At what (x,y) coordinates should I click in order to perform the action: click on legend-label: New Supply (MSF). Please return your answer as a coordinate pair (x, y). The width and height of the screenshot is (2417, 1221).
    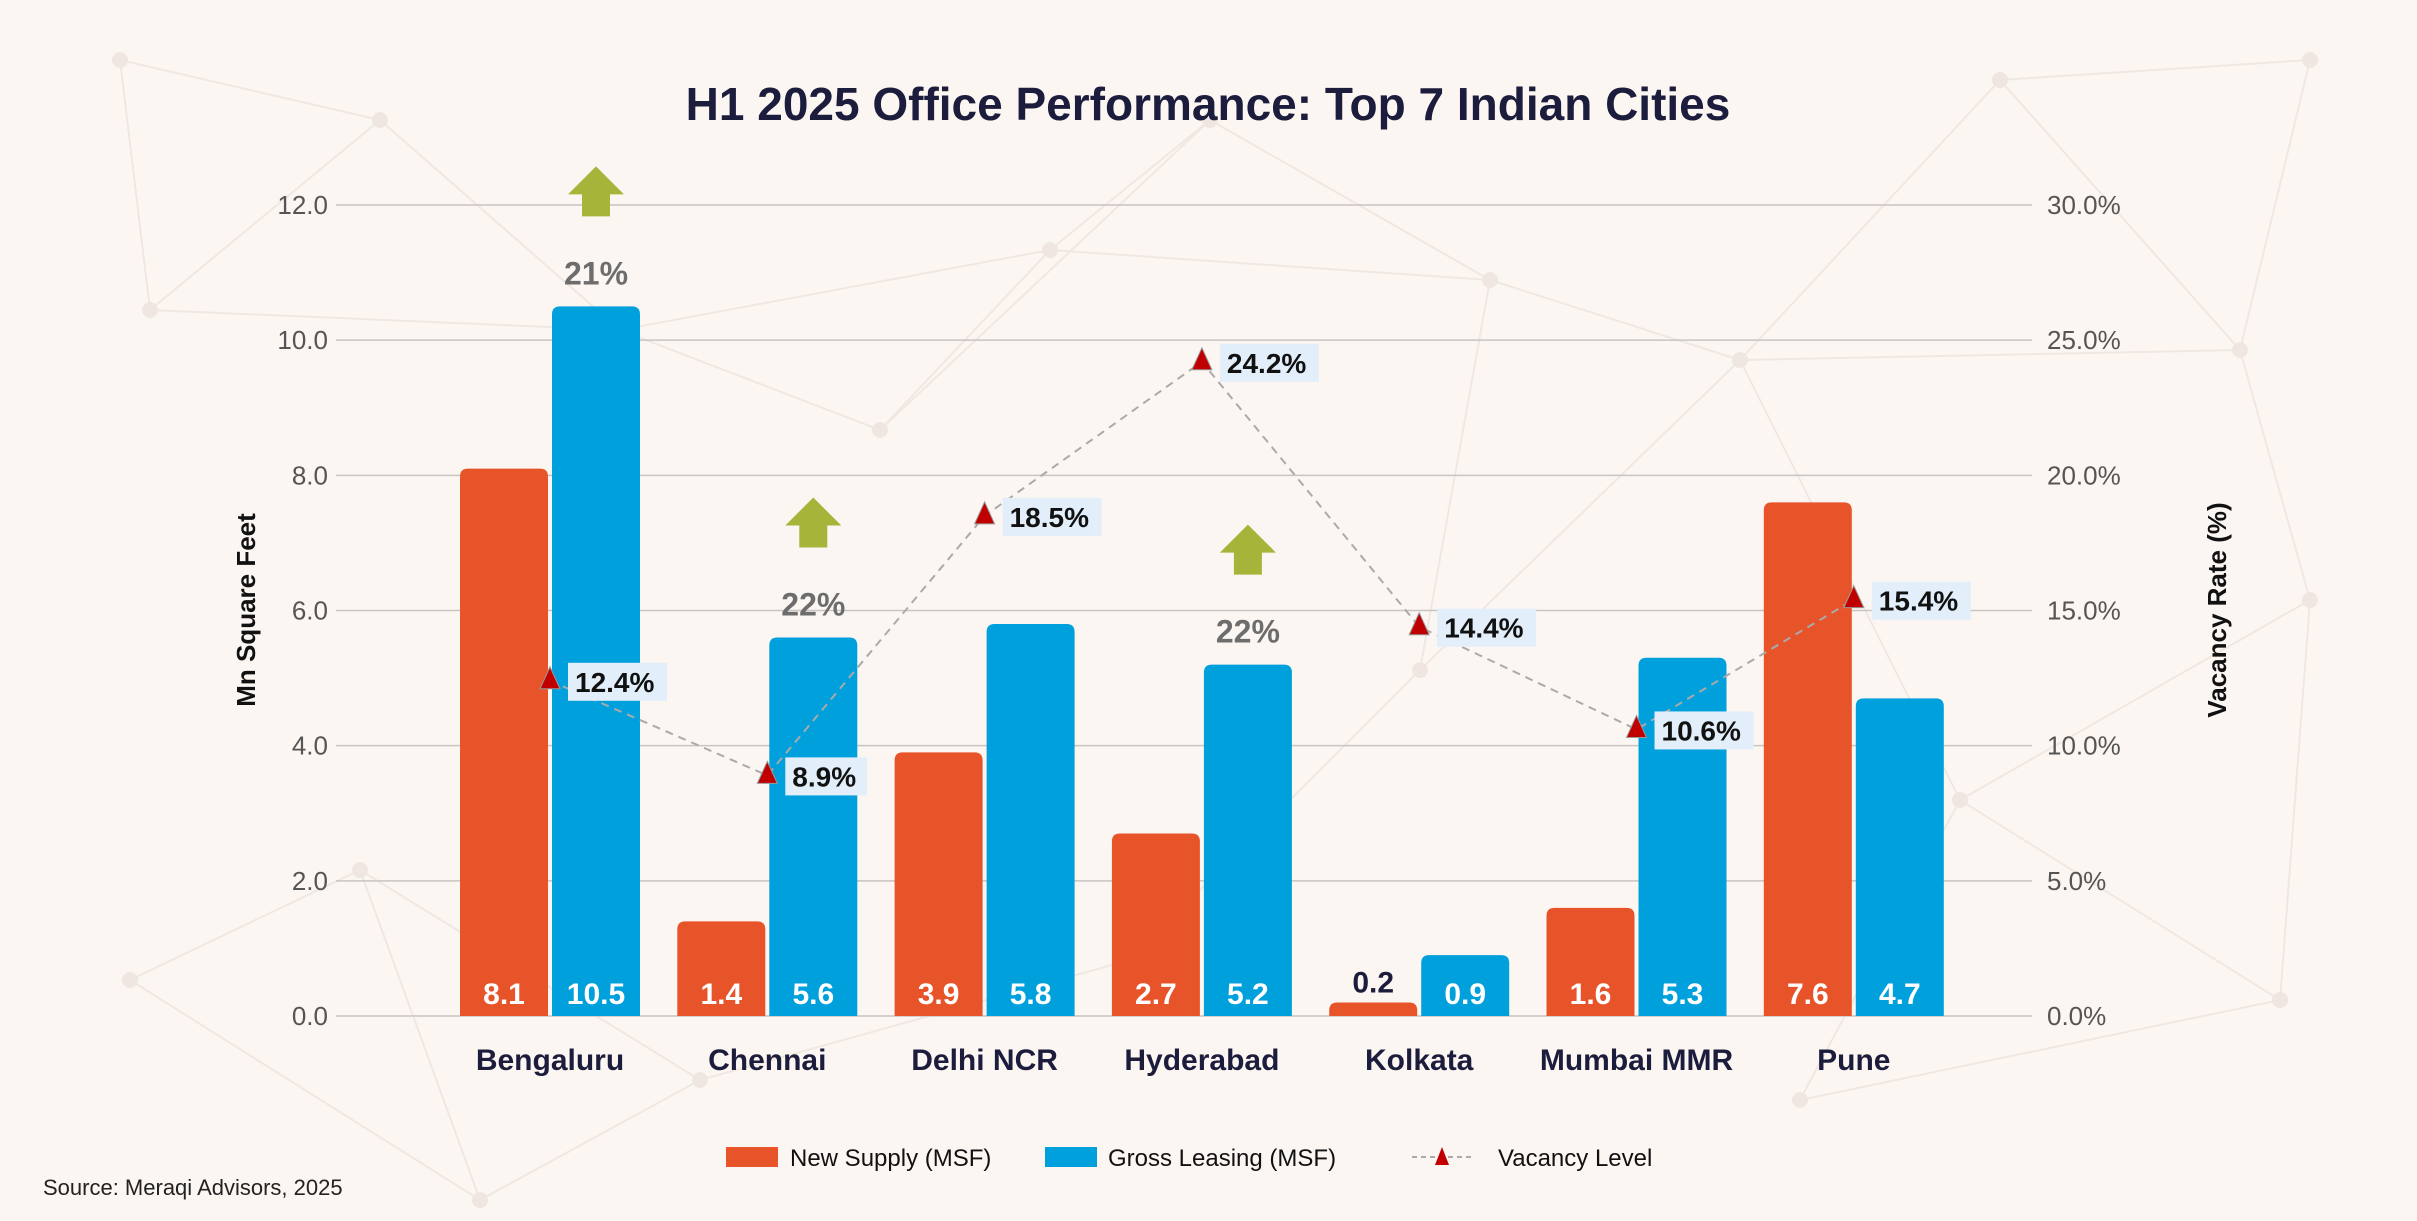
    Looking at the image, I should click on (890, 1158).